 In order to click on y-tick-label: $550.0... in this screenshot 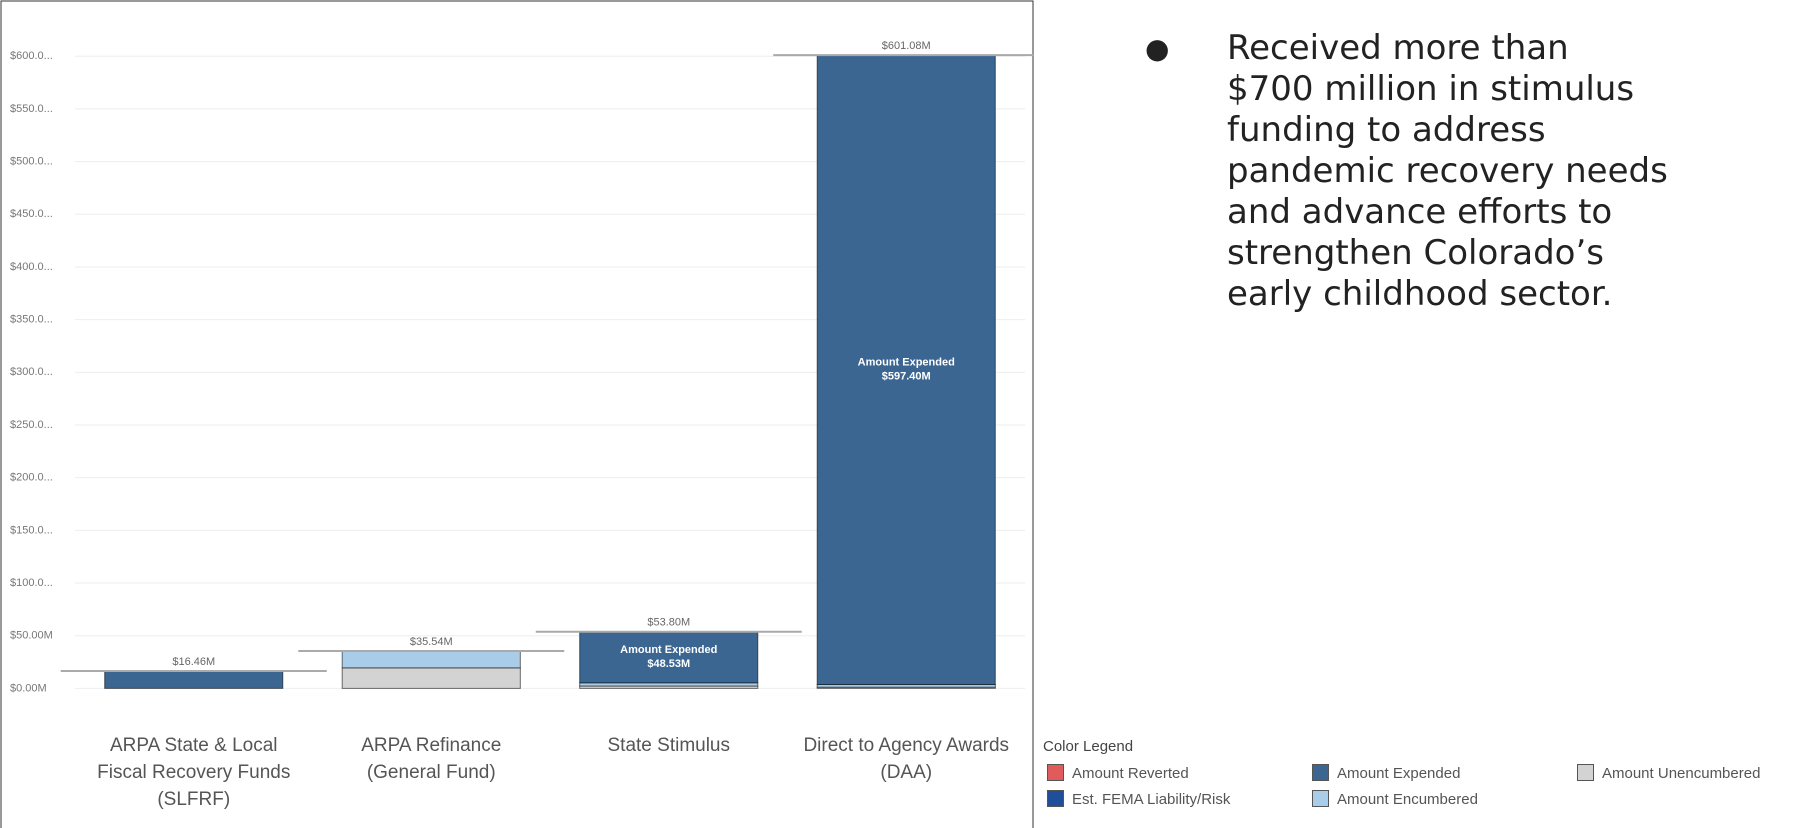, I will do `click(31, 109)`.